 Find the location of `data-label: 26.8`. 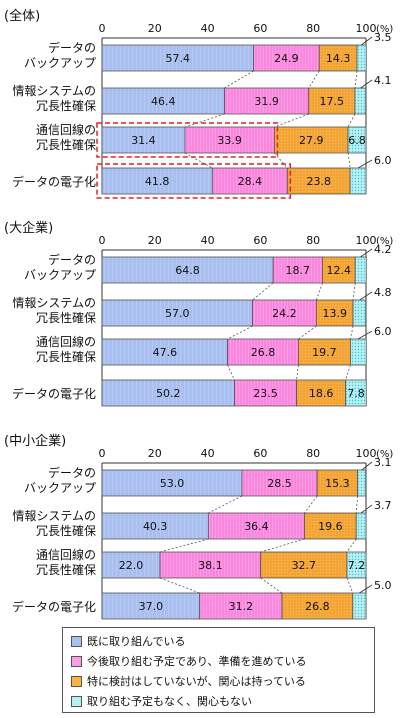

data-label: 26.8 is located at coordinates (317, 606).